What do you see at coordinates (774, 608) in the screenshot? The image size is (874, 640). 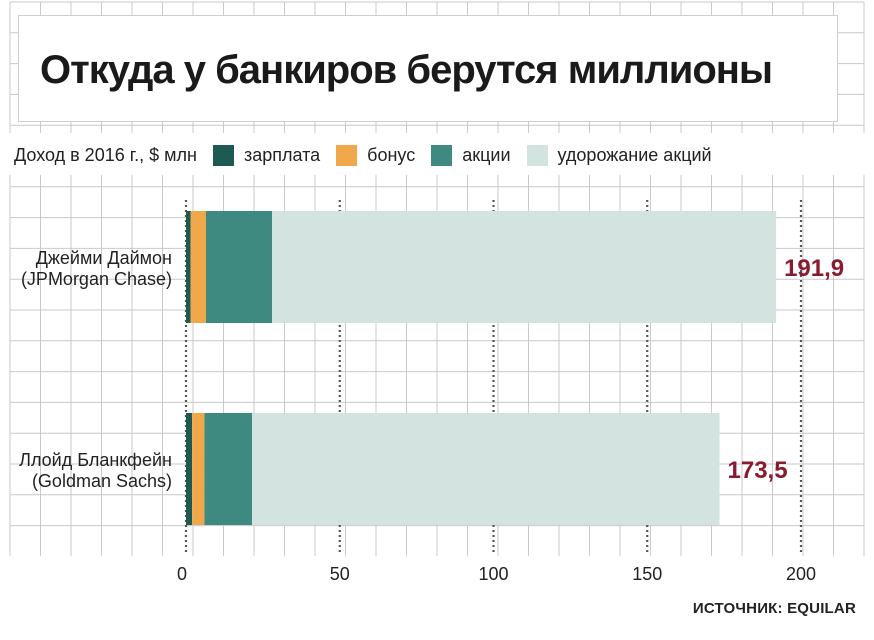 I see `source-note: ИСТОЧНИК: EQUILAR` at bounding box center [774, 608].